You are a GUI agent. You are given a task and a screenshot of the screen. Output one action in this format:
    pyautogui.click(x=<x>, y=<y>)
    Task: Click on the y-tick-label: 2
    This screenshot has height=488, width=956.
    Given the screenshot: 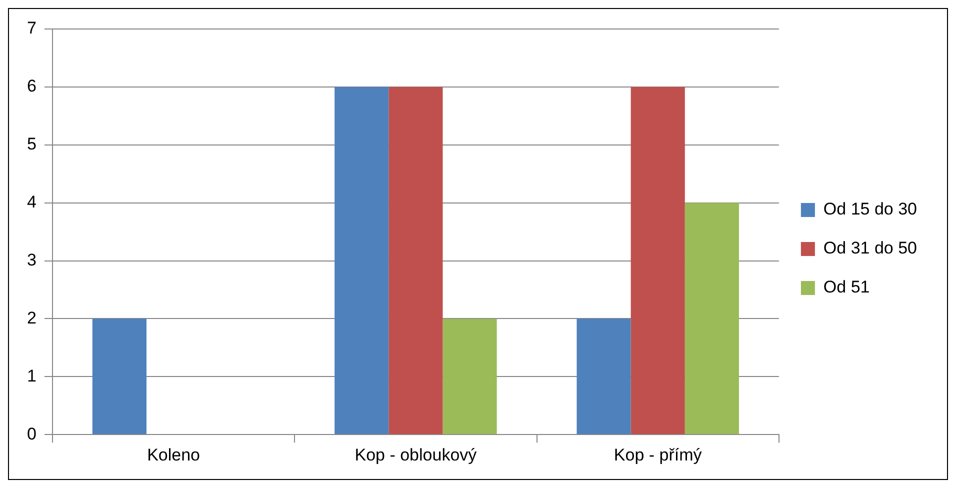 What is the action you would take?
    pyautogui.click(x=31, y=318)
    